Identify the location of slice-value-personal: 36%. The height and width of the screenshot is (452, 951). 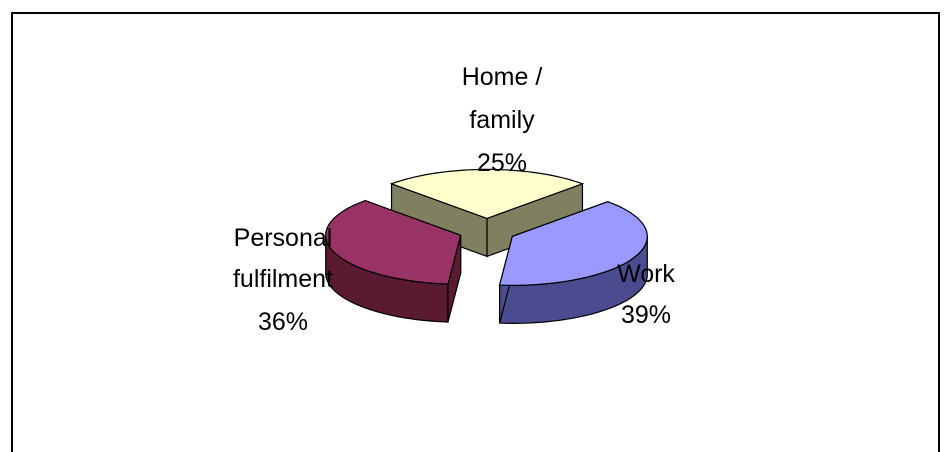
(283, 322).